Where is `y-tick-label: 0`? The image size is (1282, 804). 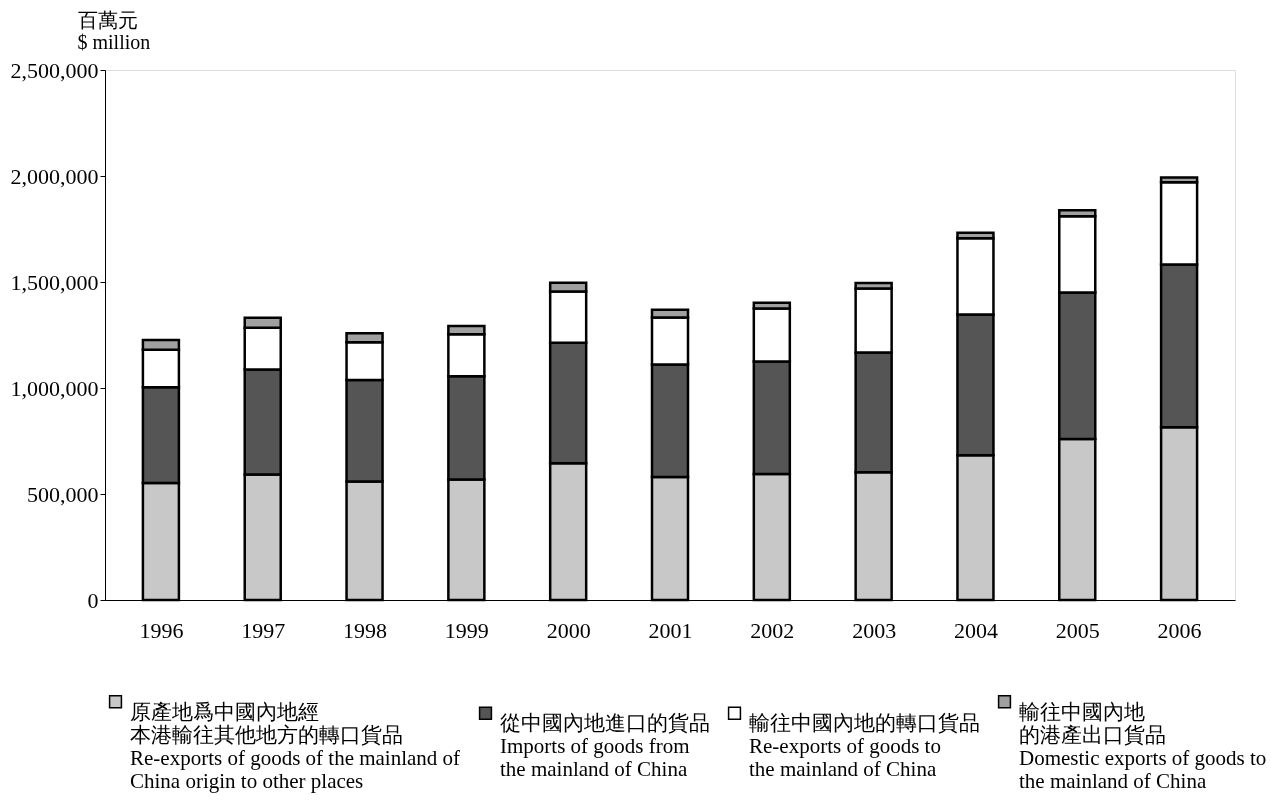
y-tick-label: 0 is located at coordinates (93, 600).